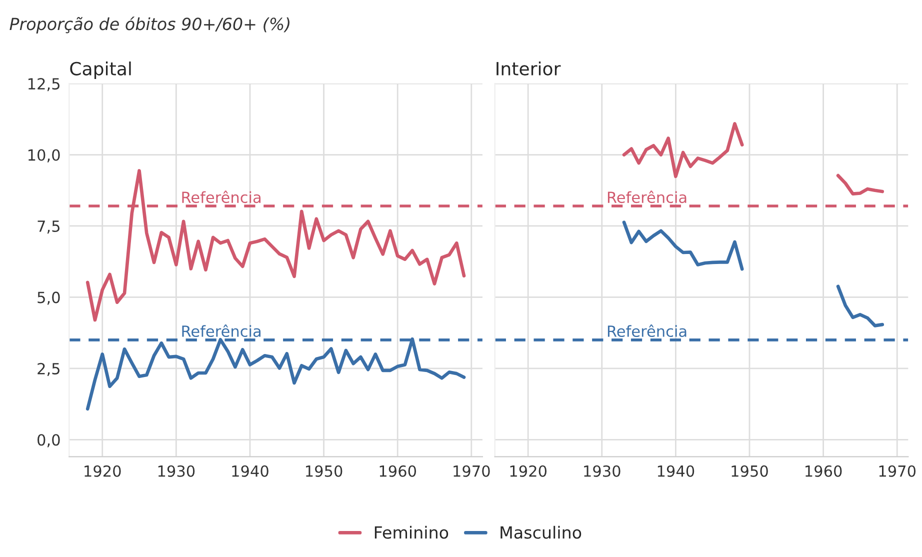 The width and height of the screenshot is (922, 557). What do you see at coordinates (49, 369) in the screenshot?
I see `y-tick-label: 2,5` at bounding box center [49, 369].